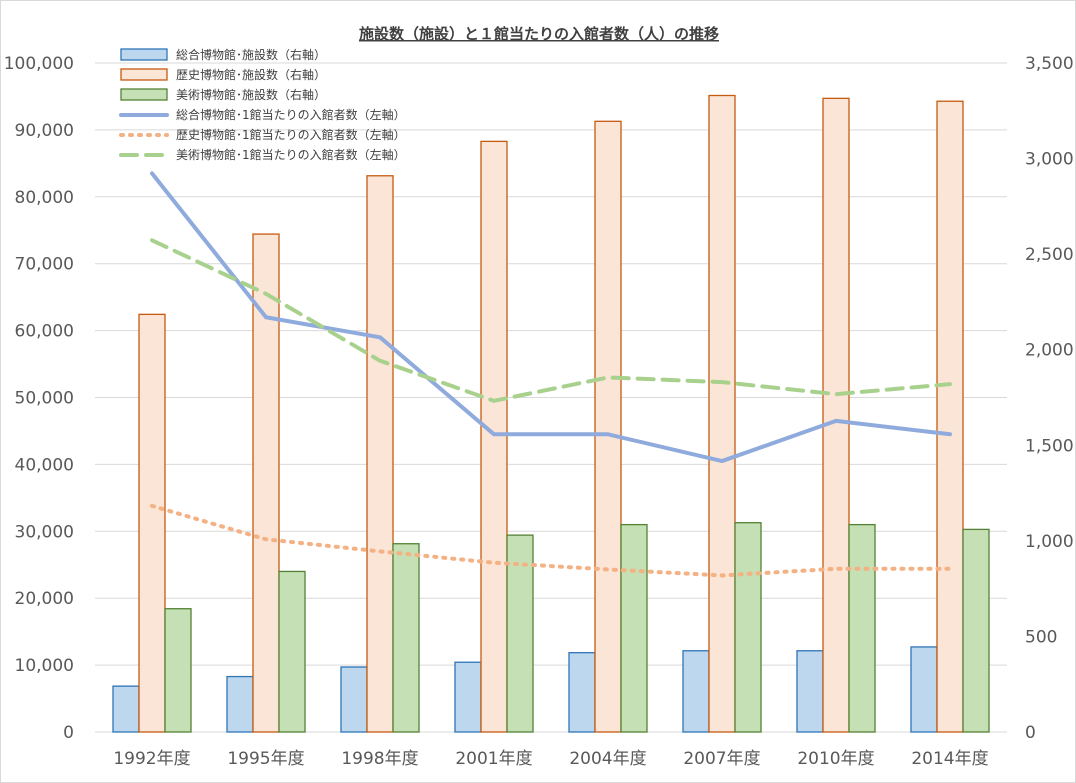 Image resolution: width=1076 pixels, height=783 pixels. Describe the element at coordinates (44, 332) in the screenshot. I see `left-tick-label: 60,000` at that location.